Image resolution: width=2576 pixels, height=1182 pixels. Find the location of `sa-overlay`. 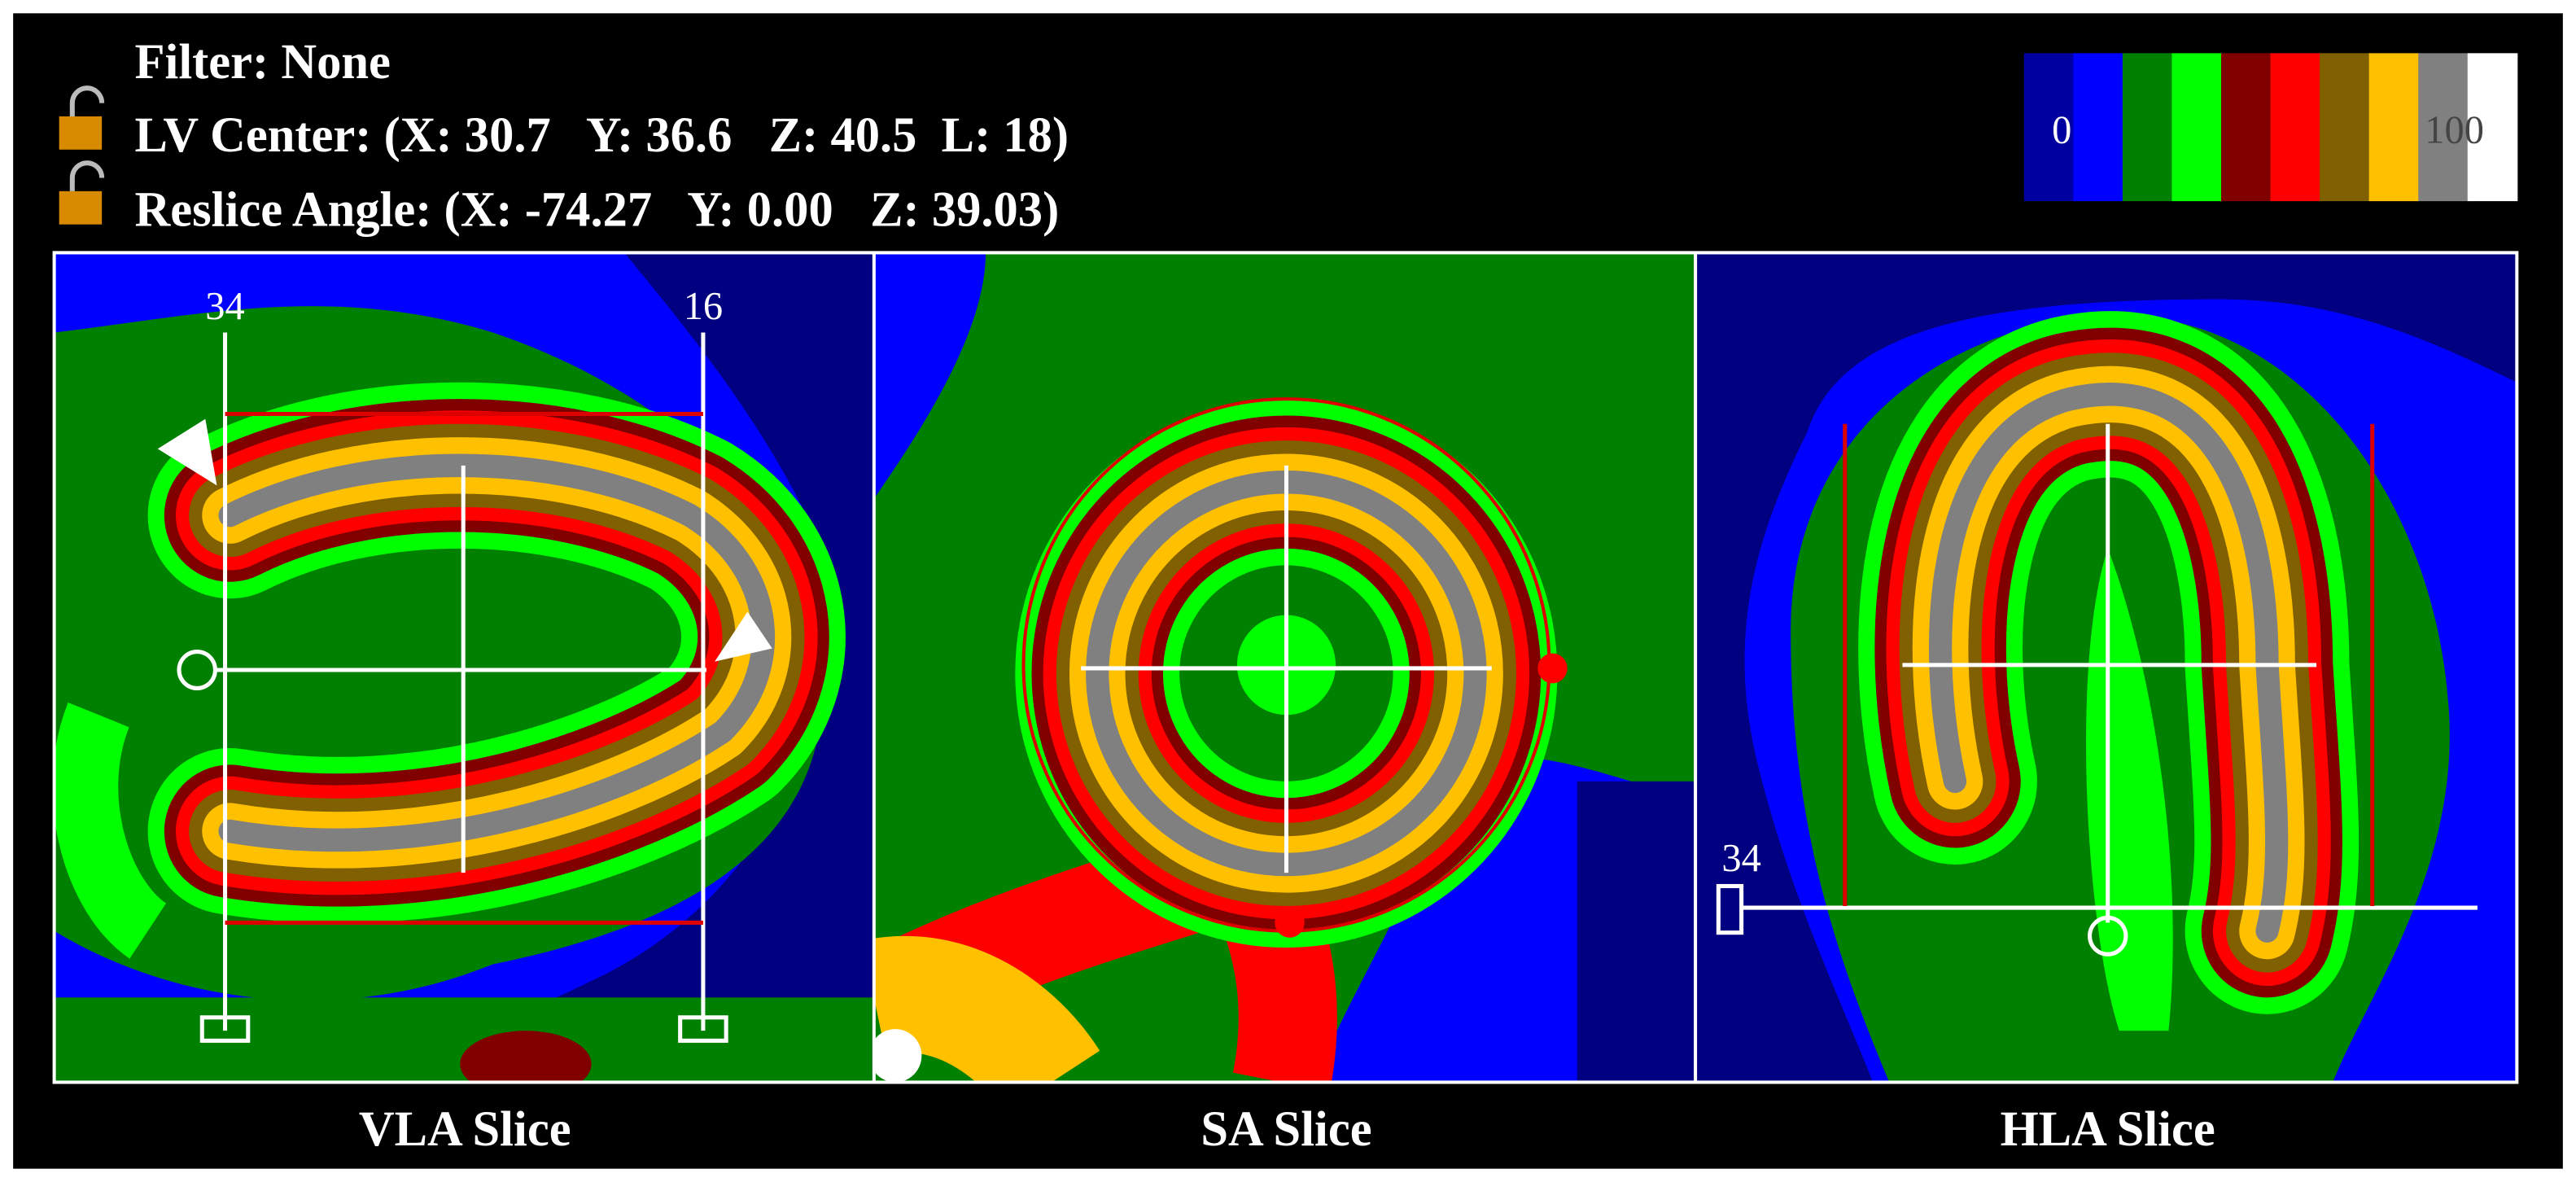

sa-overlay is located at coordinates (1286, 669).